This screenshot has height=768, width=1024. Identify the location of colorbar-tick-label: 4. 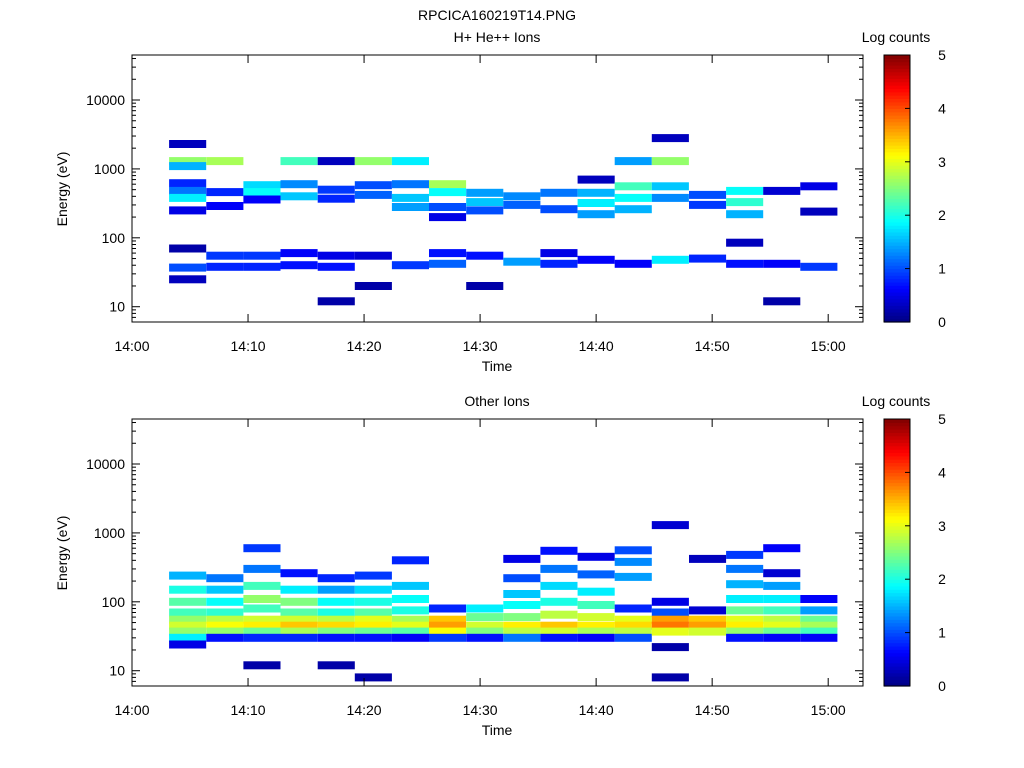
(942, 108).